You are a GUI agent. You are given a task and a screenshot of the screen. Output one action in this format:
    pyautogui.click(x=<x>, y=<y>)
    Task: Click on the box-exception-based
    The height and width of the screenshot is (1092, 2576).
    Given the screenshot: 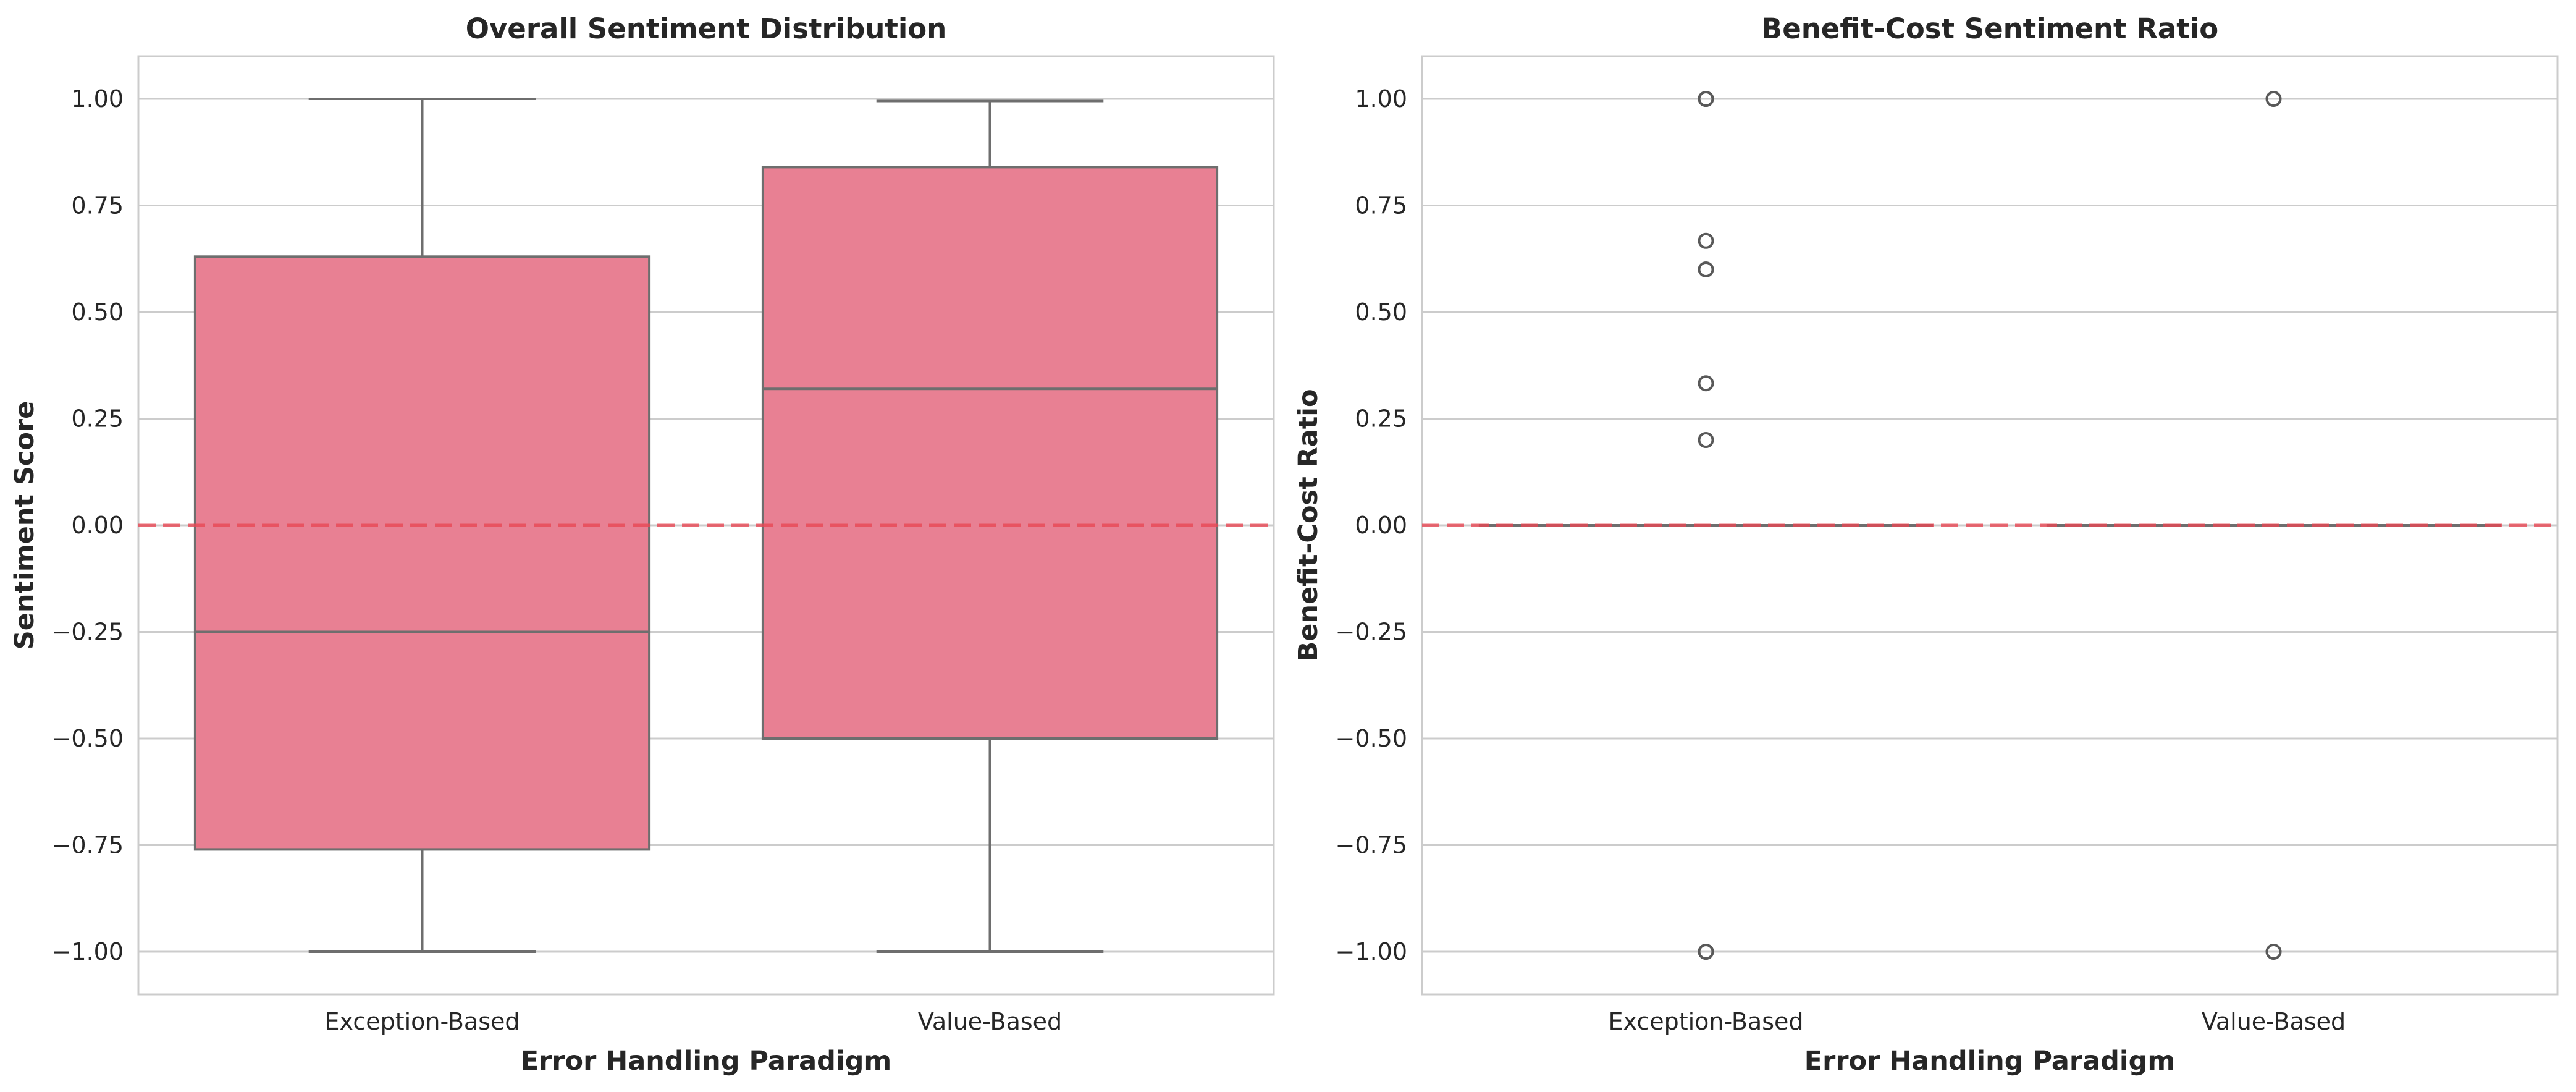 What is the action you would take?
    pyautogui.click(x=422, y=525)
    